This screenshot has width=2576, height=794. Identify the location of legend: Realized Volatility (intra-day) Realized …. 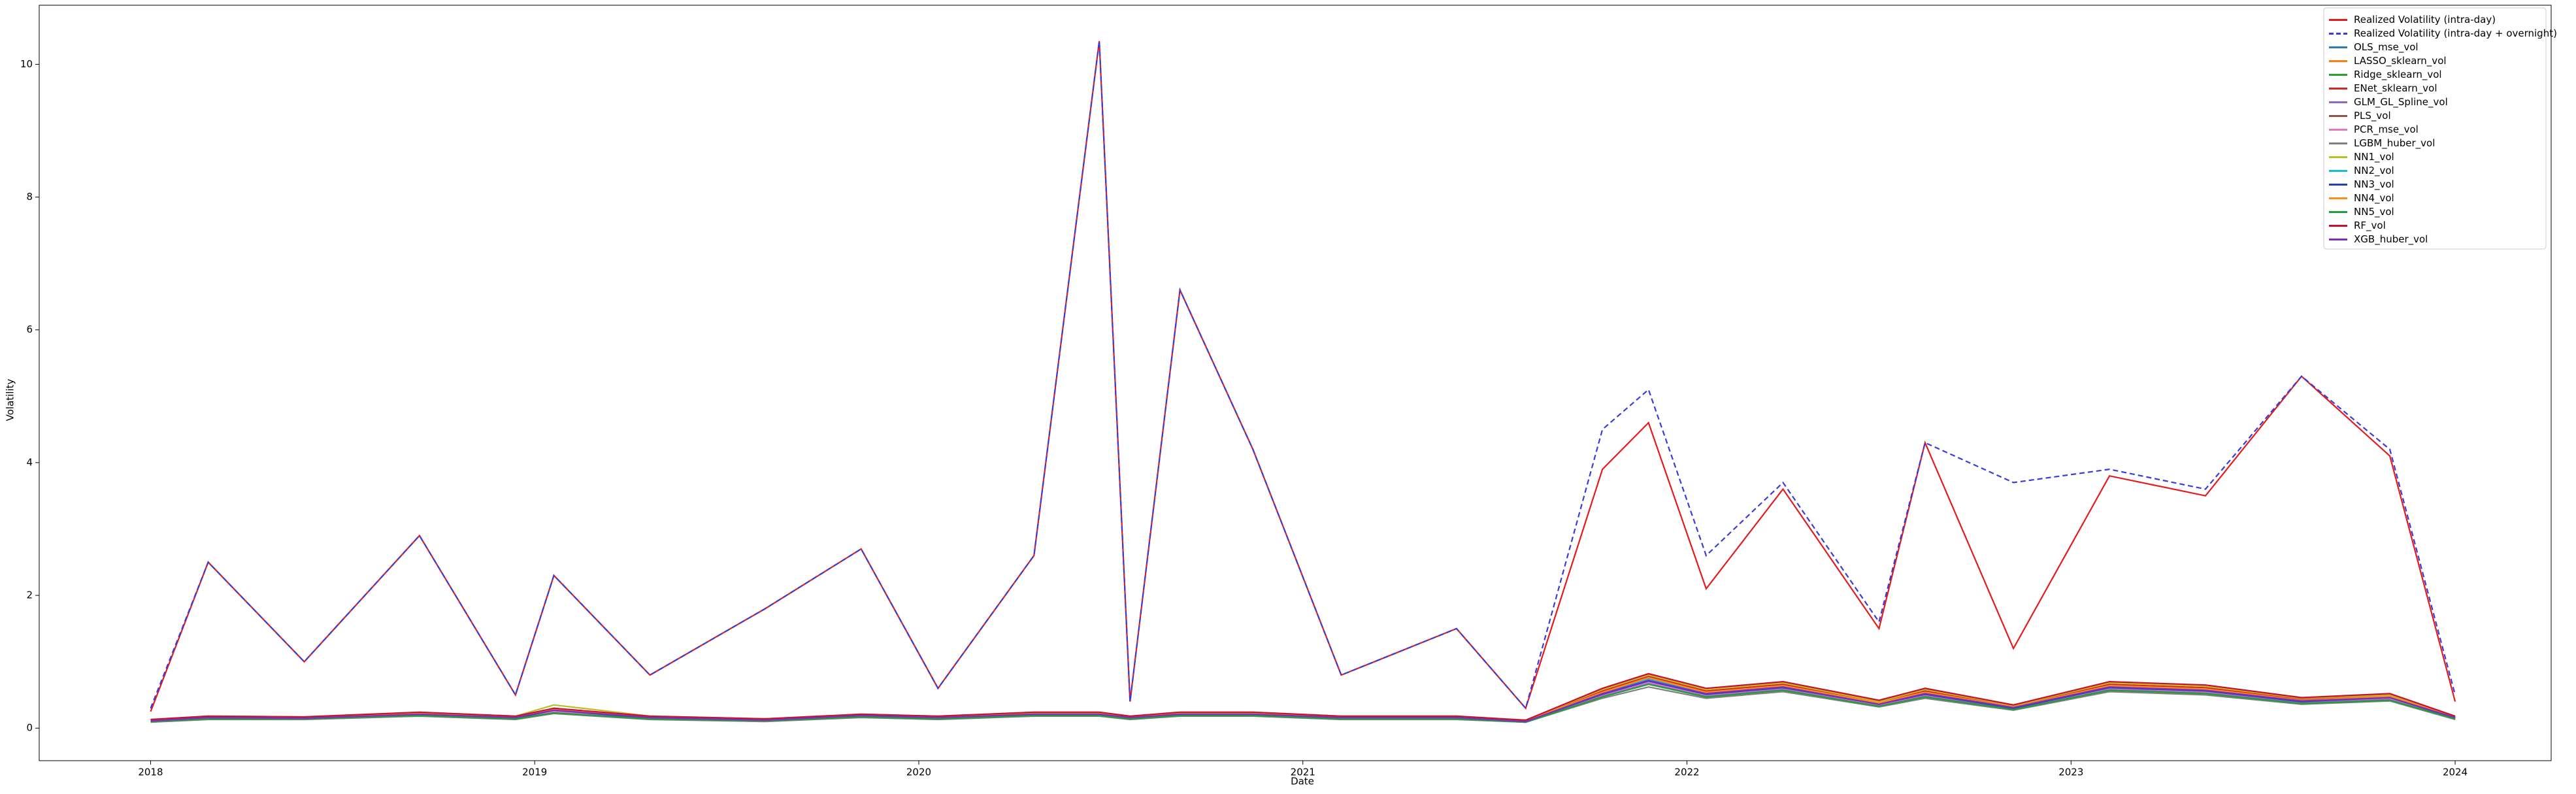
(2440, 128).